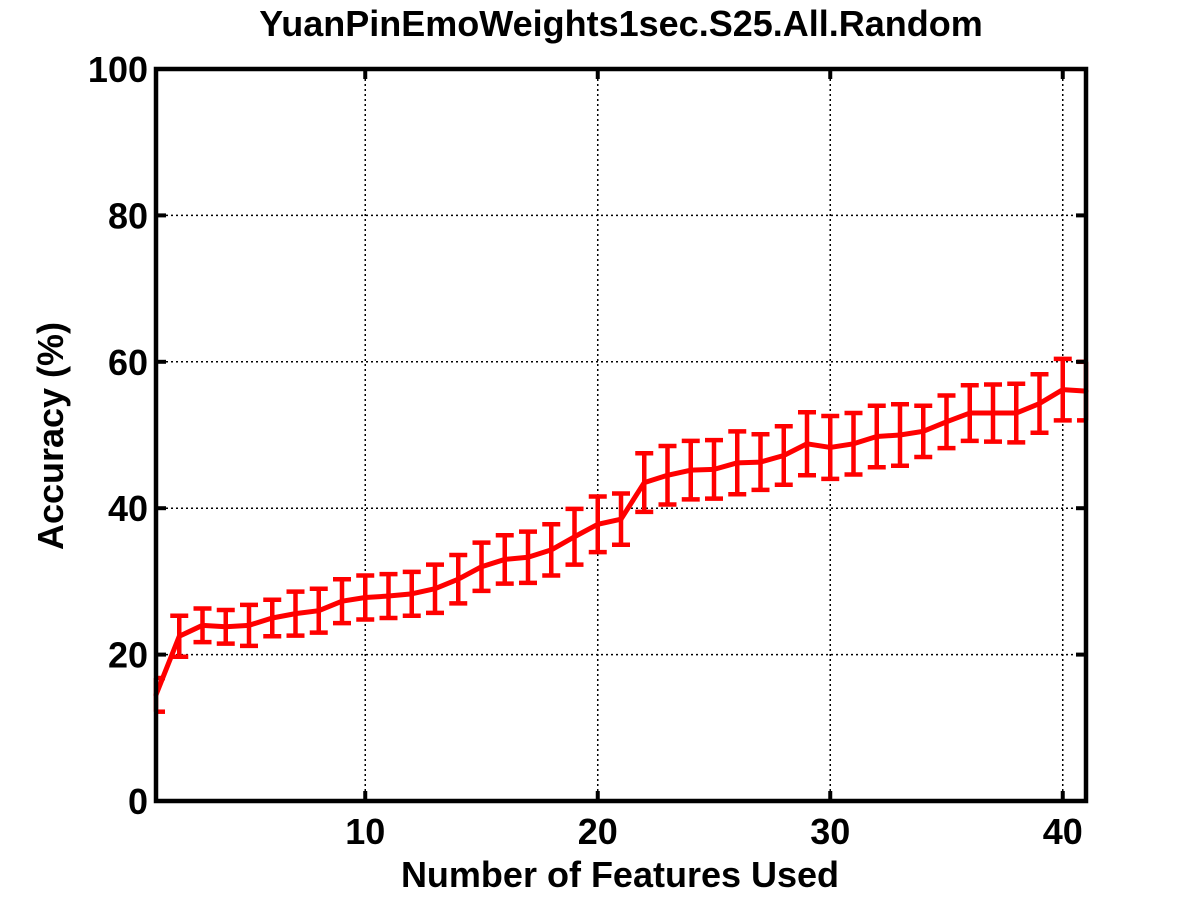 This screenshot has height=901, width=1201. What do you see at coordinates (621, 23) in the screenshot?
I see `chart-title: YuanPinEmoWeights1sec.S25.All.Random` at bounding box center [621, 23].